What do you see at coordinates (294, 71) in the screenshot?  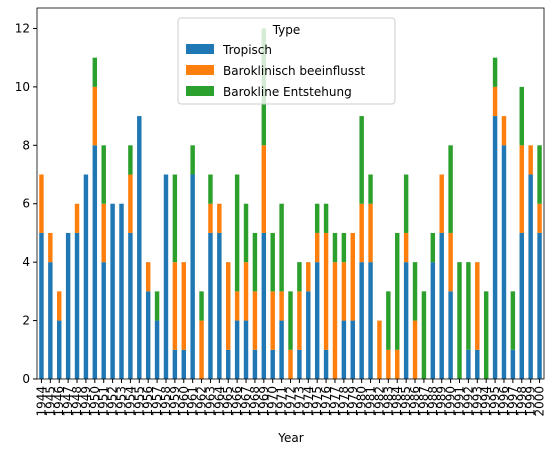 I see `legend-label: Baroklinisch beeinflusst` at bounding box center [294, 71].